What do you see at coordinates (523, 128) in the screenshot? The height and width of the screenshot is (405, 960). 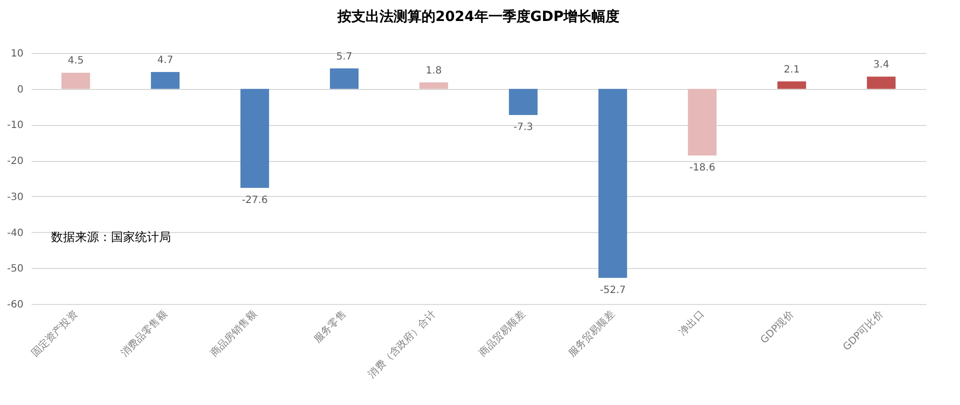 I see `data-label: -7.3` at bounding box center [523, 128].